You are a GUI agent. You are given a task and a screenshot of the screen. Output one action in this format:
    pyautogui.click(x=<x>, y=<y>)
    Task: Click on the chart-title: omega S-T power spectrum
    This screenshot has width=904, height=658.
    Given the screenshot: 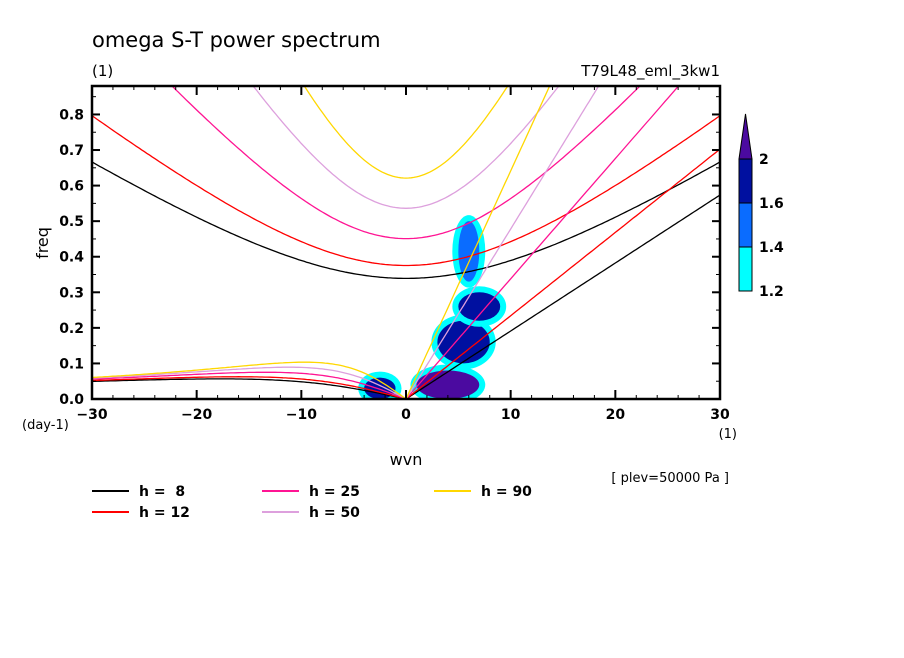 What is the action you would take?
    pyautogui.click(x=236, y=40)
    